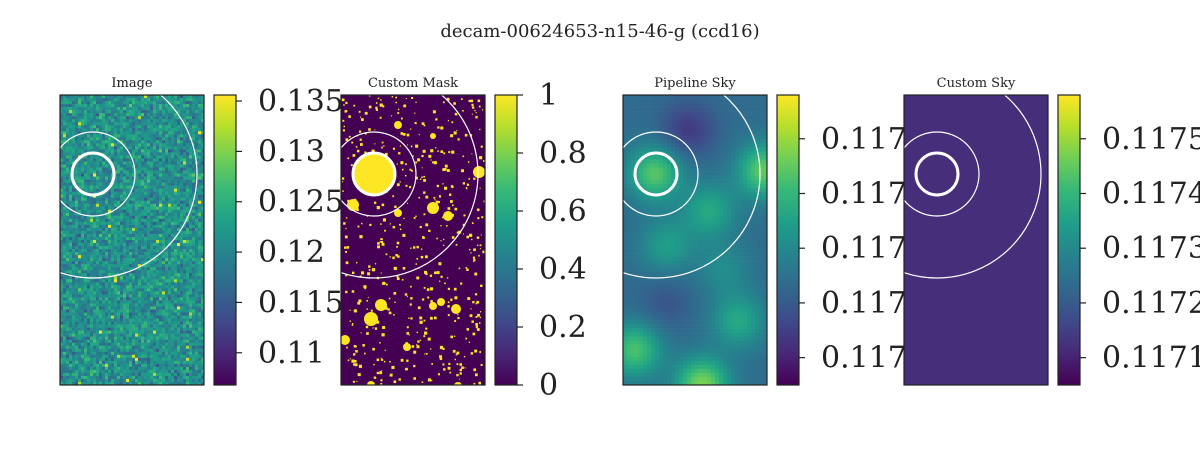  I want to click on figure-title: decam-00624653-n15-46-g (ccd16), so click(599, 31).